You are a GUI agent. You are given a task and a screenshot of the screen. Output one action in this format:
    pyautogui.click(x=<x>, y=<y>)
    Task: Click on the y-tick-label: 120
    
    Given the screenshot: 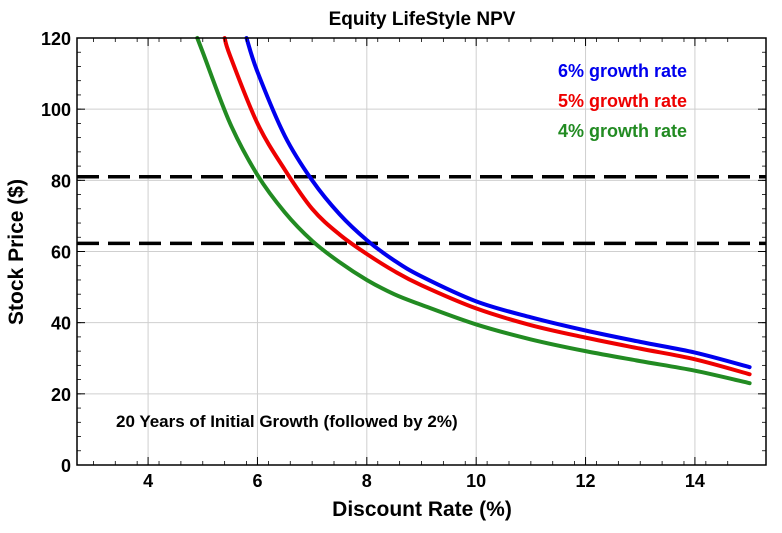 What is the action you would take?
    pyautogui.click(x=56, y=39)
    